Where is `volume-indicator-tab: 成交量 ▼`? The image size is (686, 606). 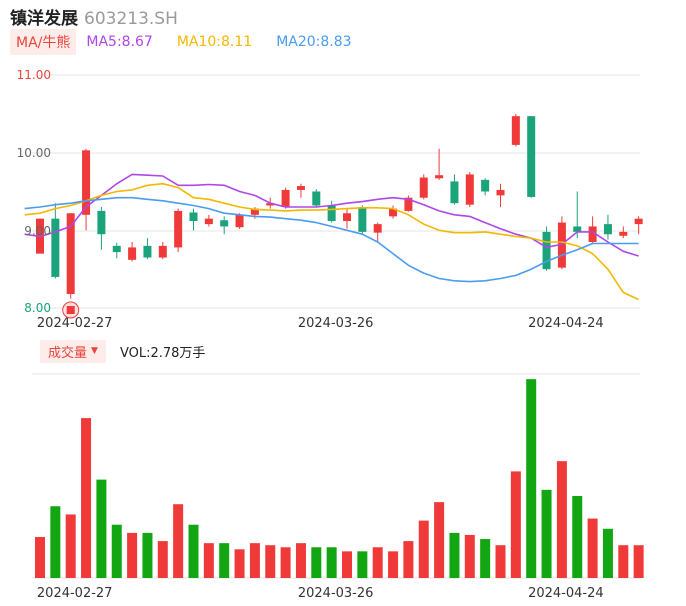
volume-indicator-tab: 成交量 ▼ is located at coordinates (73, 351).